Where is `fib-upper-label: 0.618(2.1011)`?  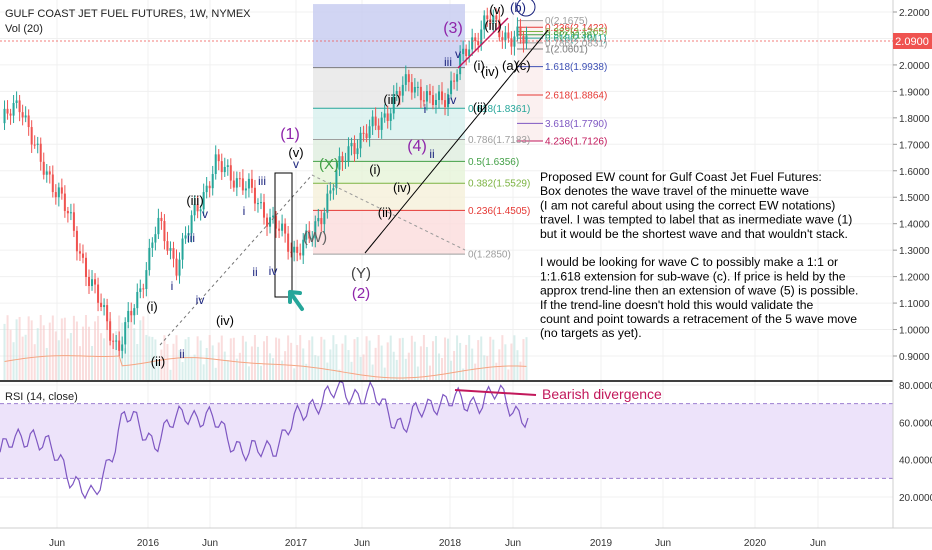 fib-upper-label: 0.618(2.1011) is located at coordinates (576, 39).